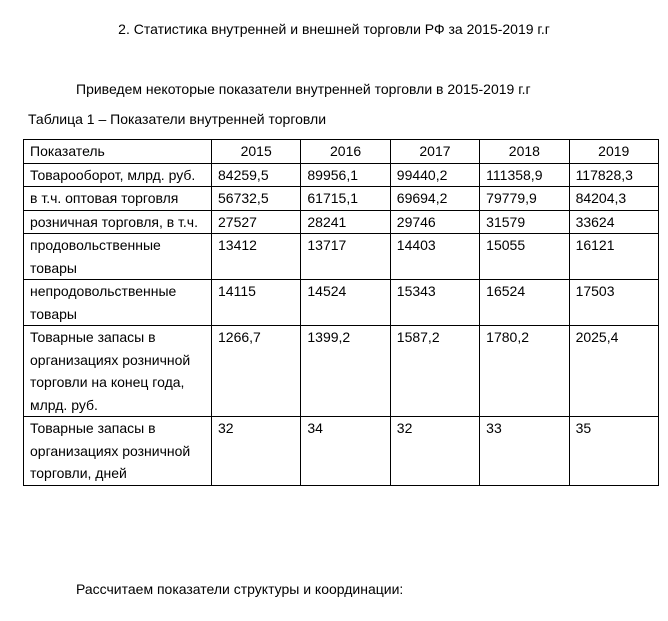 The image size is (668, 621). What do you see at coordinates (345, 256) in the screenshot?
I see `table-cell: 13717` at bounding box center [345, 256].